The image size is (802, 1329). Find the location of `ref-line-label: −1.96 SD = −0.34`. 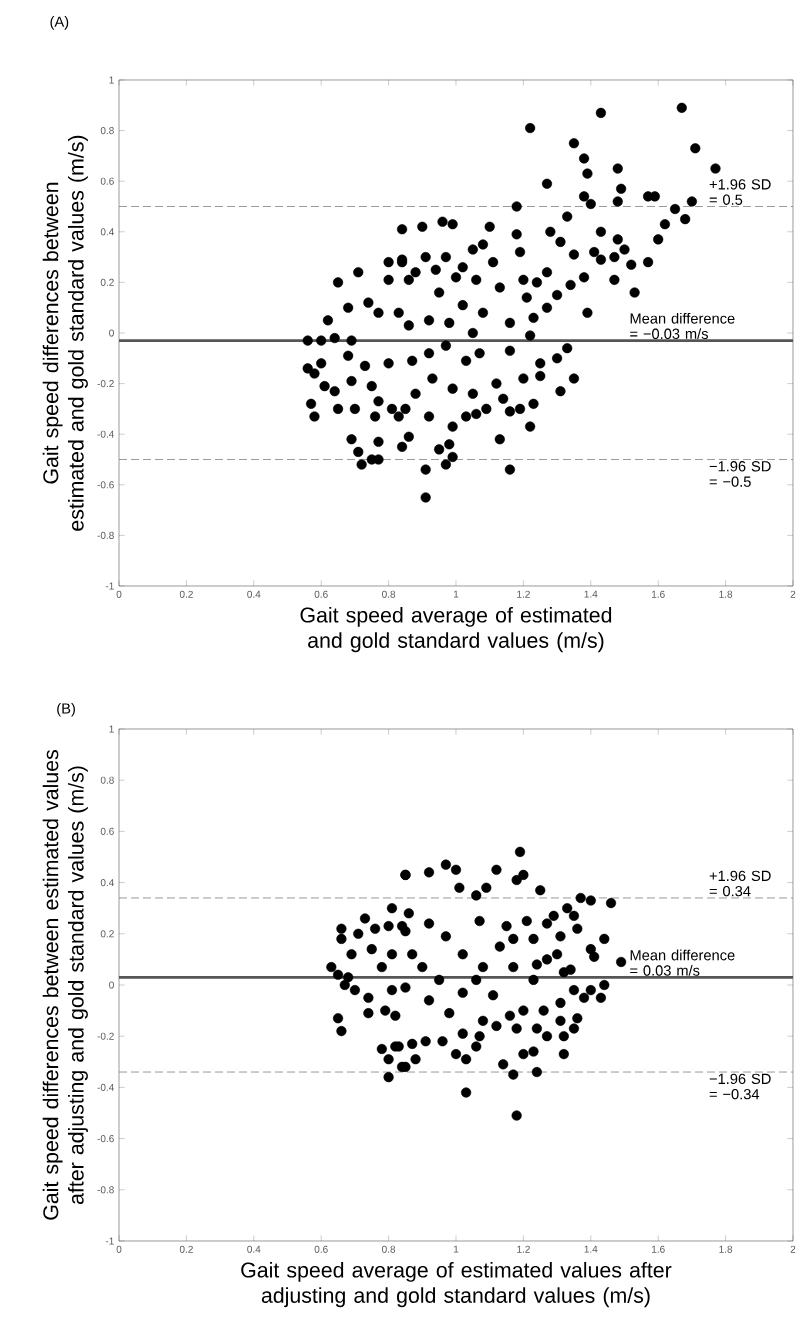

ref-line-label: −1.96 SD = −0.34 is located at coordinates (740, 1086).